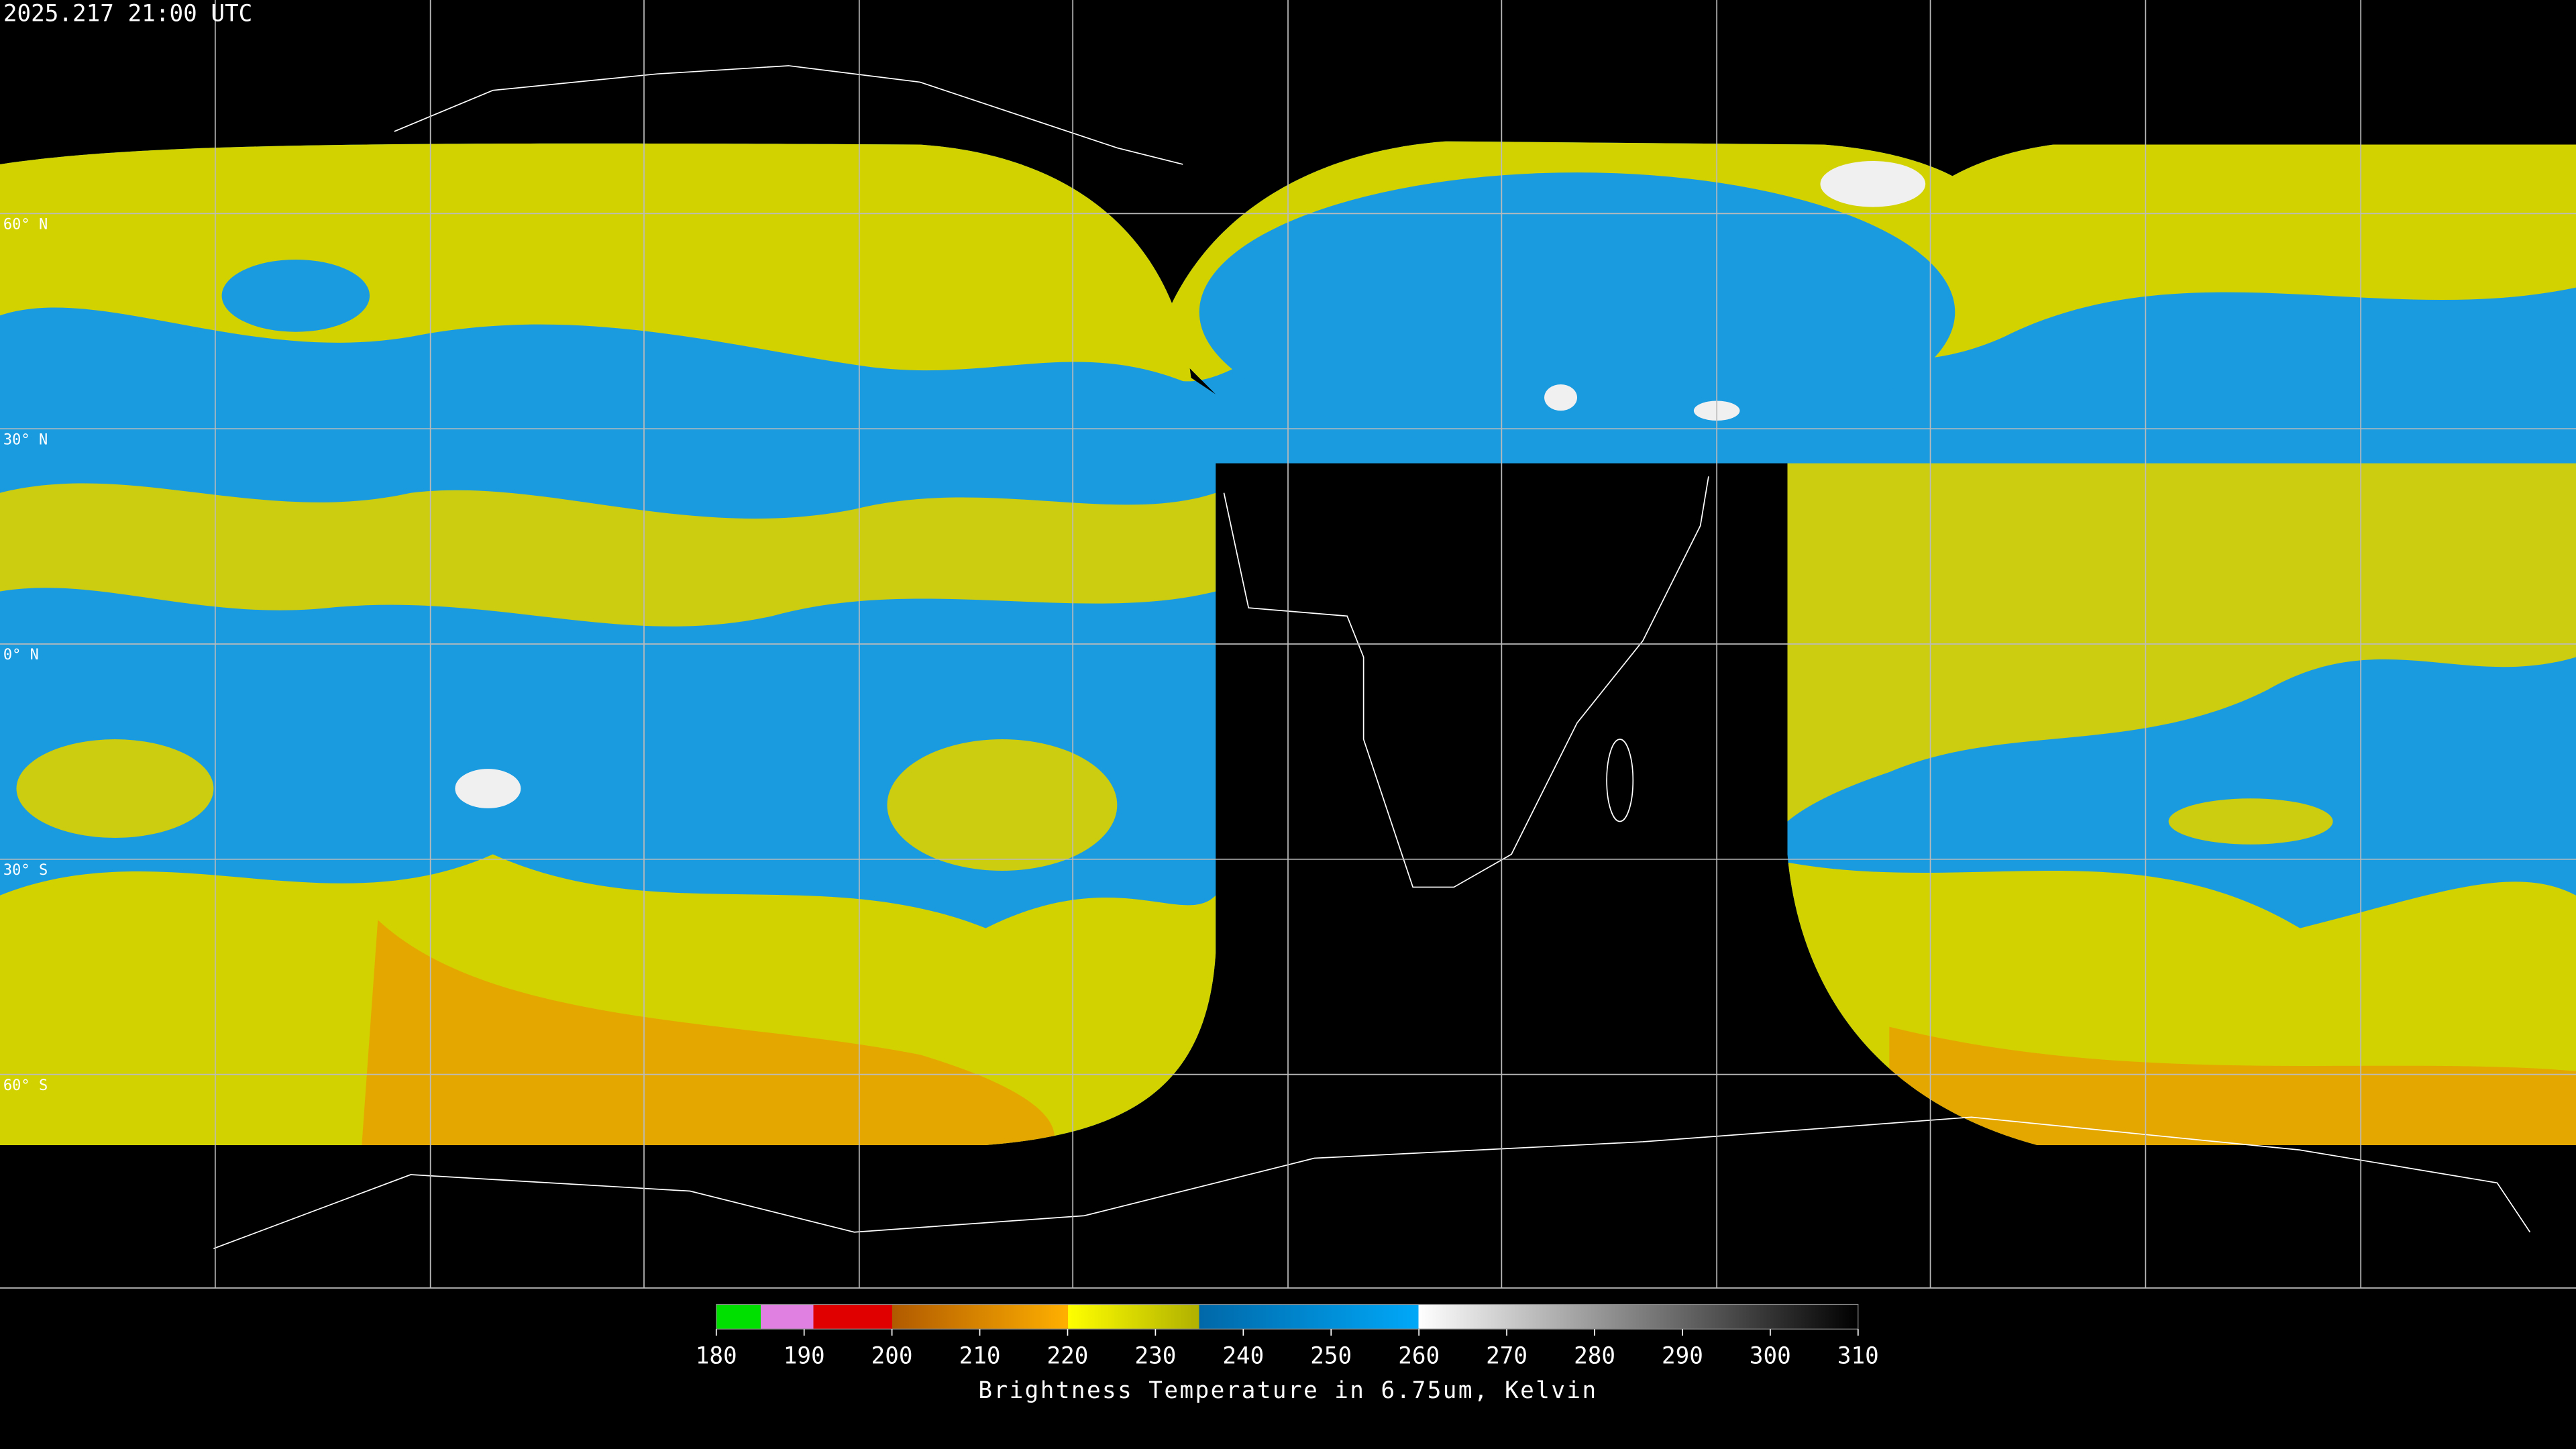 Image resolution: width=2576 pixels, height=1449 pixels. I want to click on colorbar-tick-label: 180, so click(716, 1355).